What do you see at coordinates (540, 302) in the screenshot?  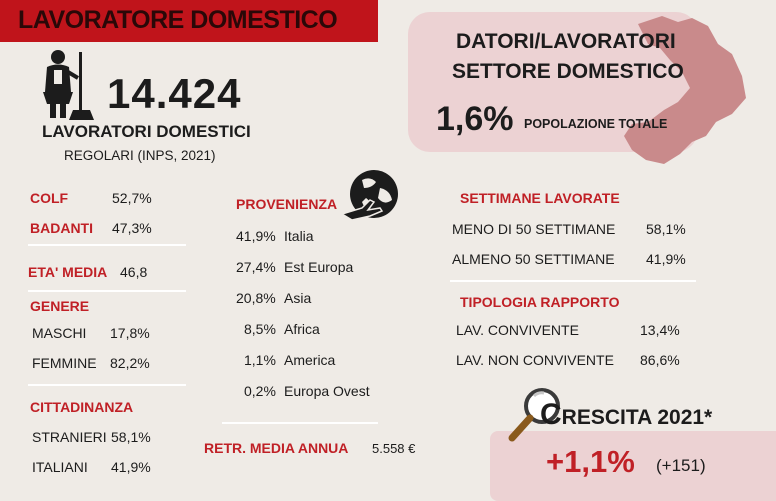 I see `relationship-title: TIPOLOGIA RAPPORTO` at bounding box center [540, 302].